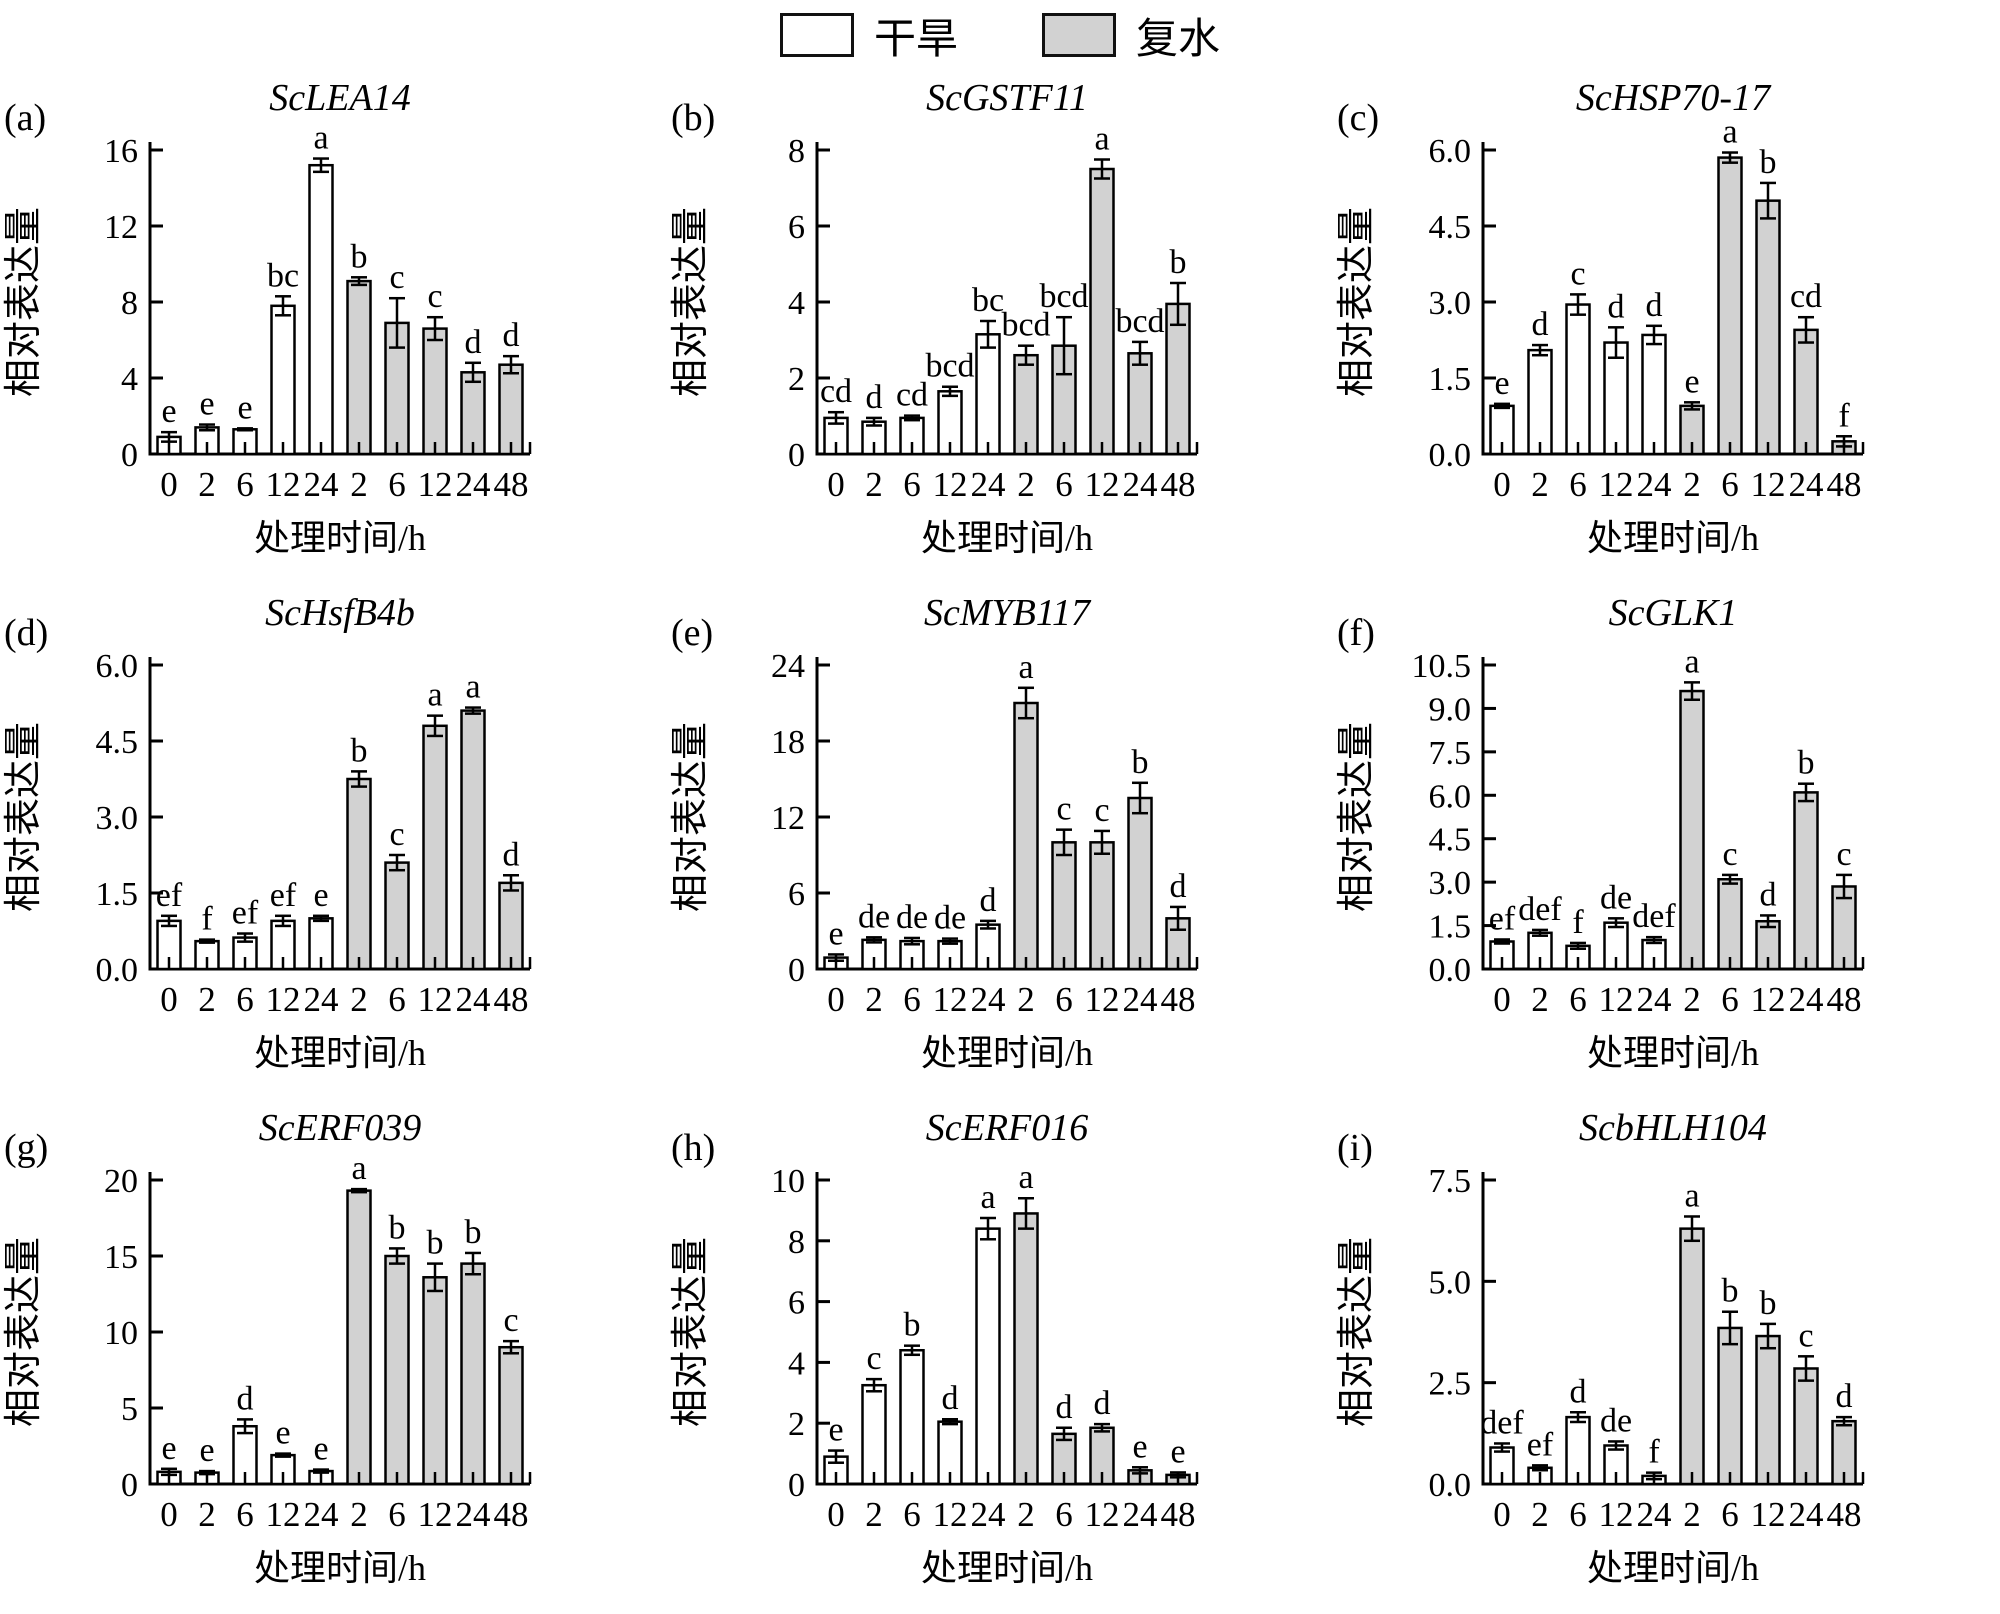 This screenshot has height=1614, width=2000. I want to click on sig-letter: cd, so click(1806, 296).